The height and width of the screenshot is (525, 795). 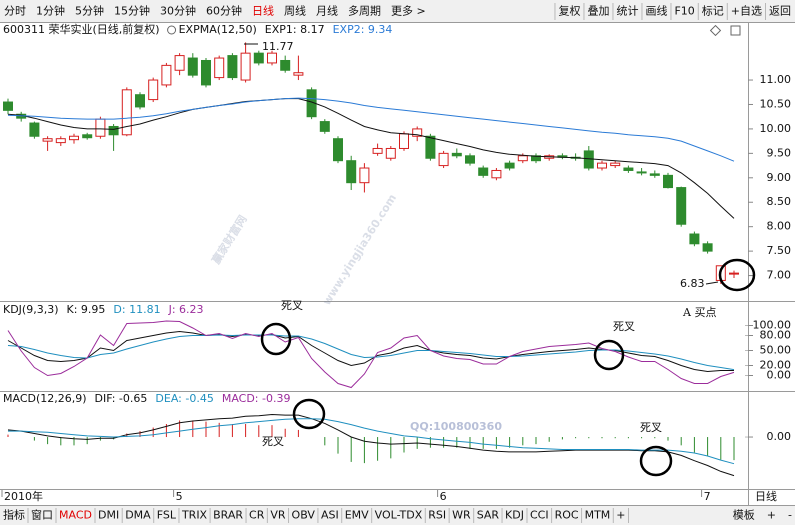 What do you see at coordinates (304, 515) in the screenshot?
I see `indicator-tab: OBV` at bounding box center [304, 515].